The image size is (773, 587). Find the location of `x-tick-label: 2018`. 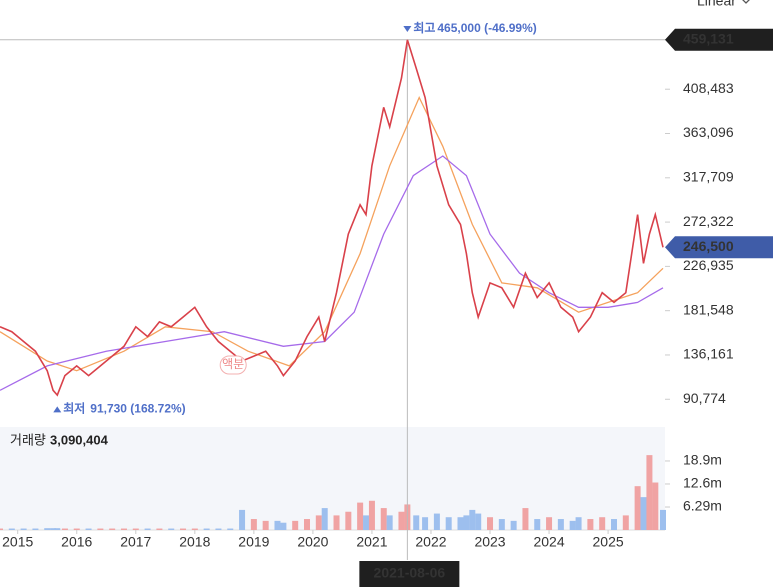

x-tick-label: 2018 is located at coordinates (194, 542).